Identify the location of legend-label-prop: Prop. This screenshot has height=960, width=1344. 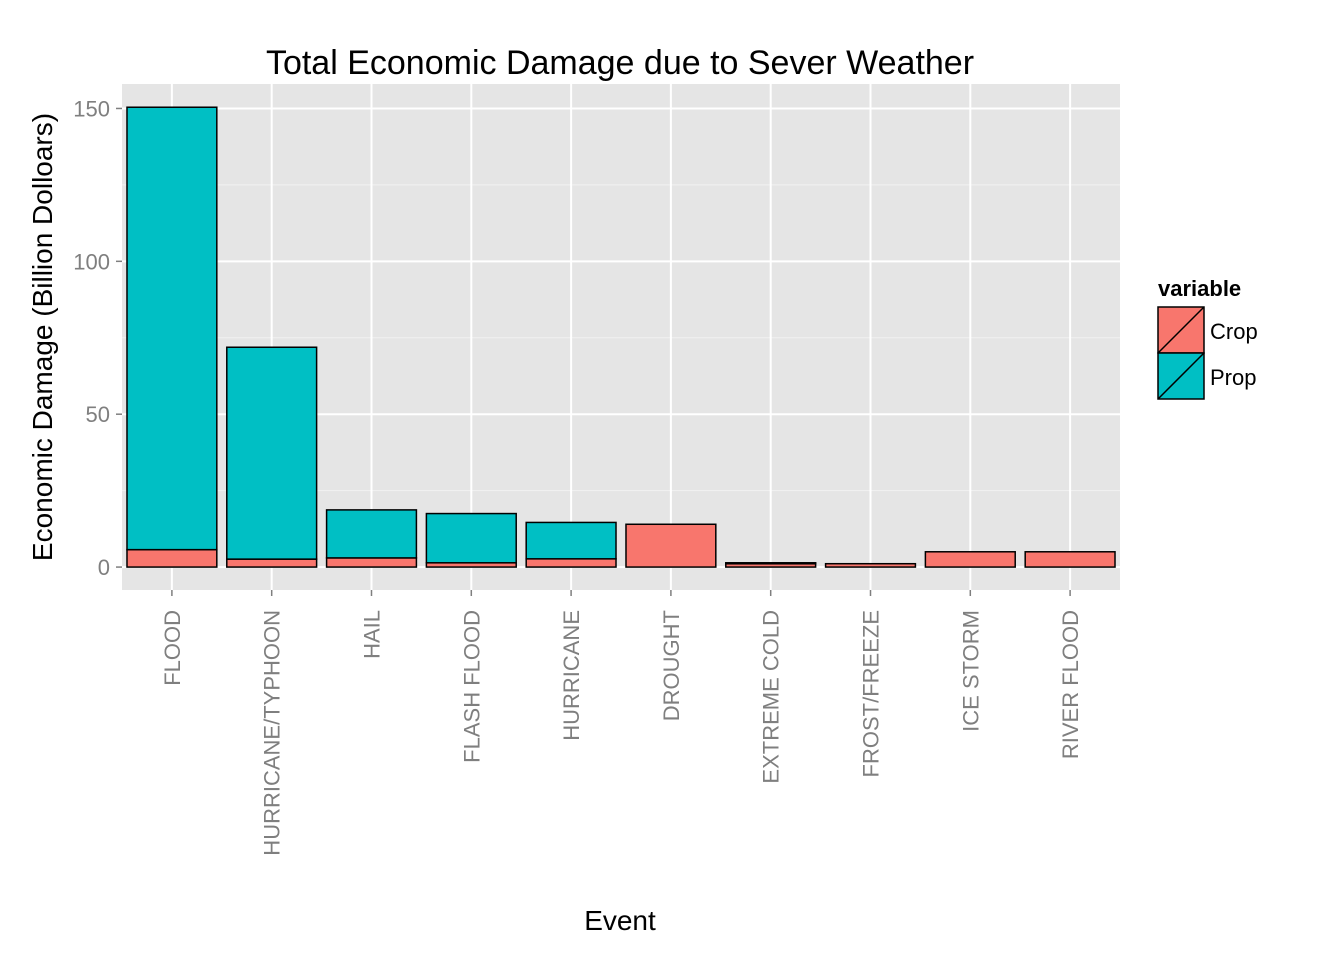
(1233, 377).